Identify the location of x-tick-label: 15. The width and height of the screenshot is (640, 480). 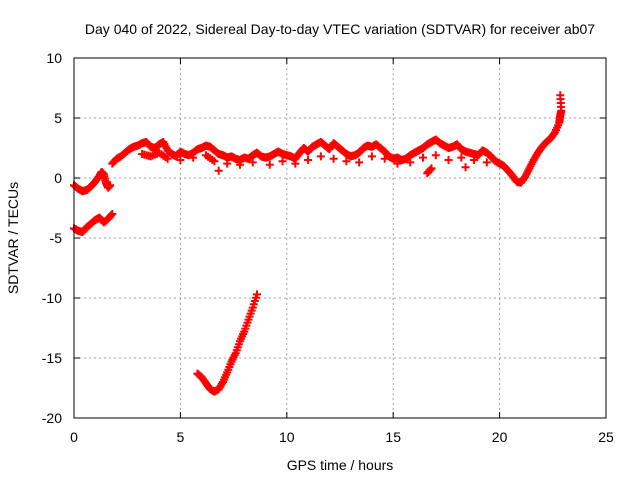
(393, 437).